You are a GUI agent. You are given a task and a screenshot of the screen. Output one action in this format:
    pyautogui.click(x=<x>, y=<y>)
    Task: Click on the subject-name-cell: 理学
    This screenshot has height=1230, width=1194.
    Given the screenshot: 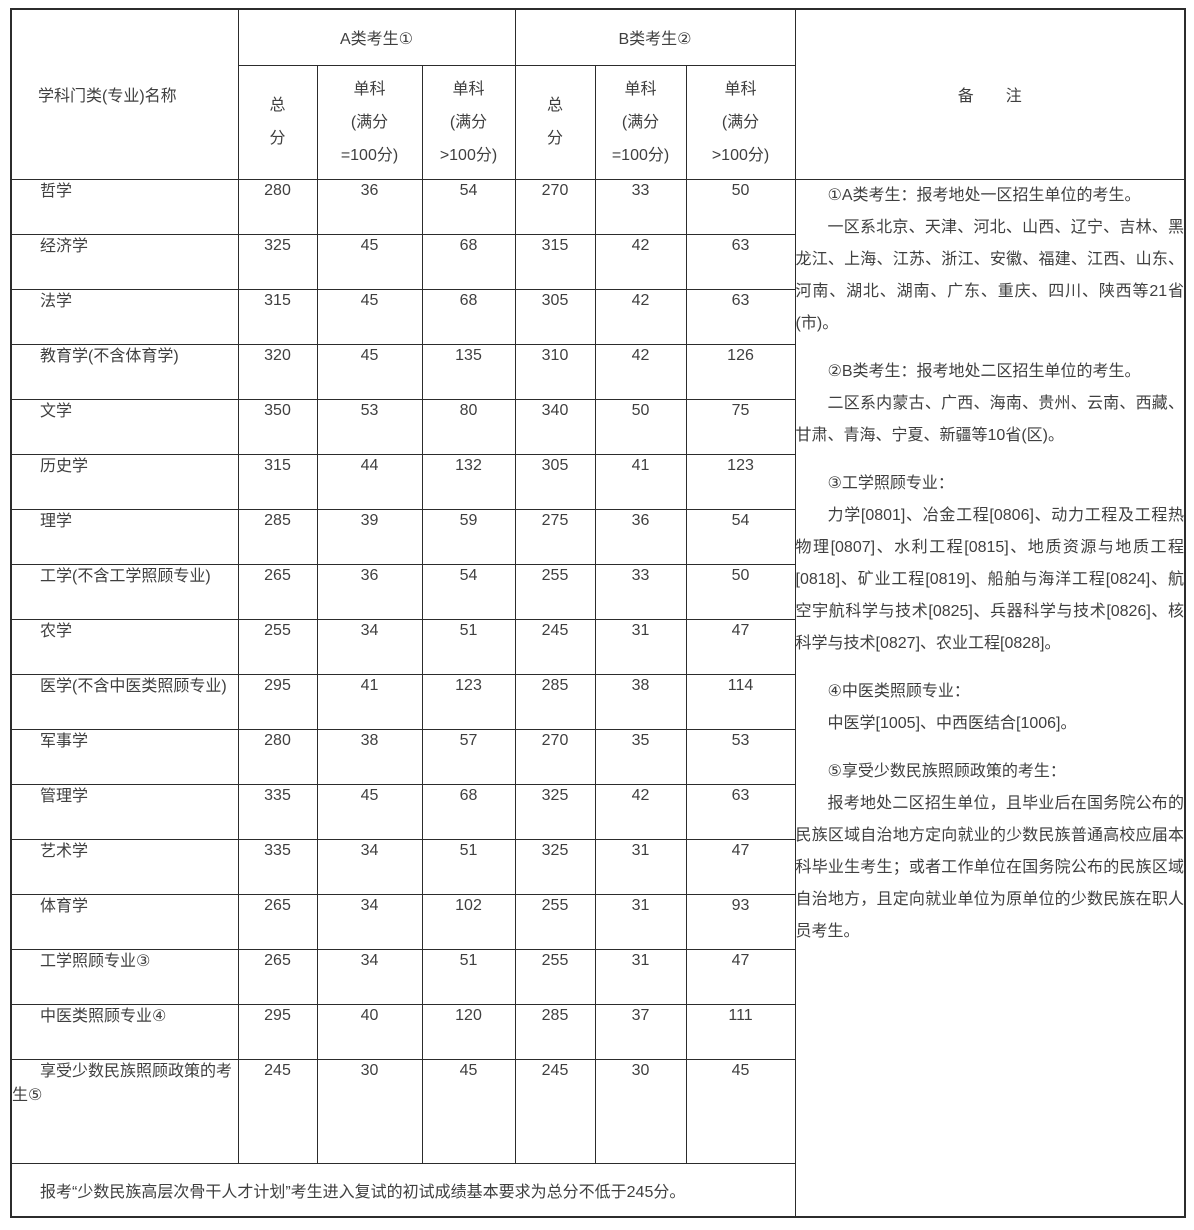 What is the action you would take?
    pyautogui.click(x=124, y=536)
    